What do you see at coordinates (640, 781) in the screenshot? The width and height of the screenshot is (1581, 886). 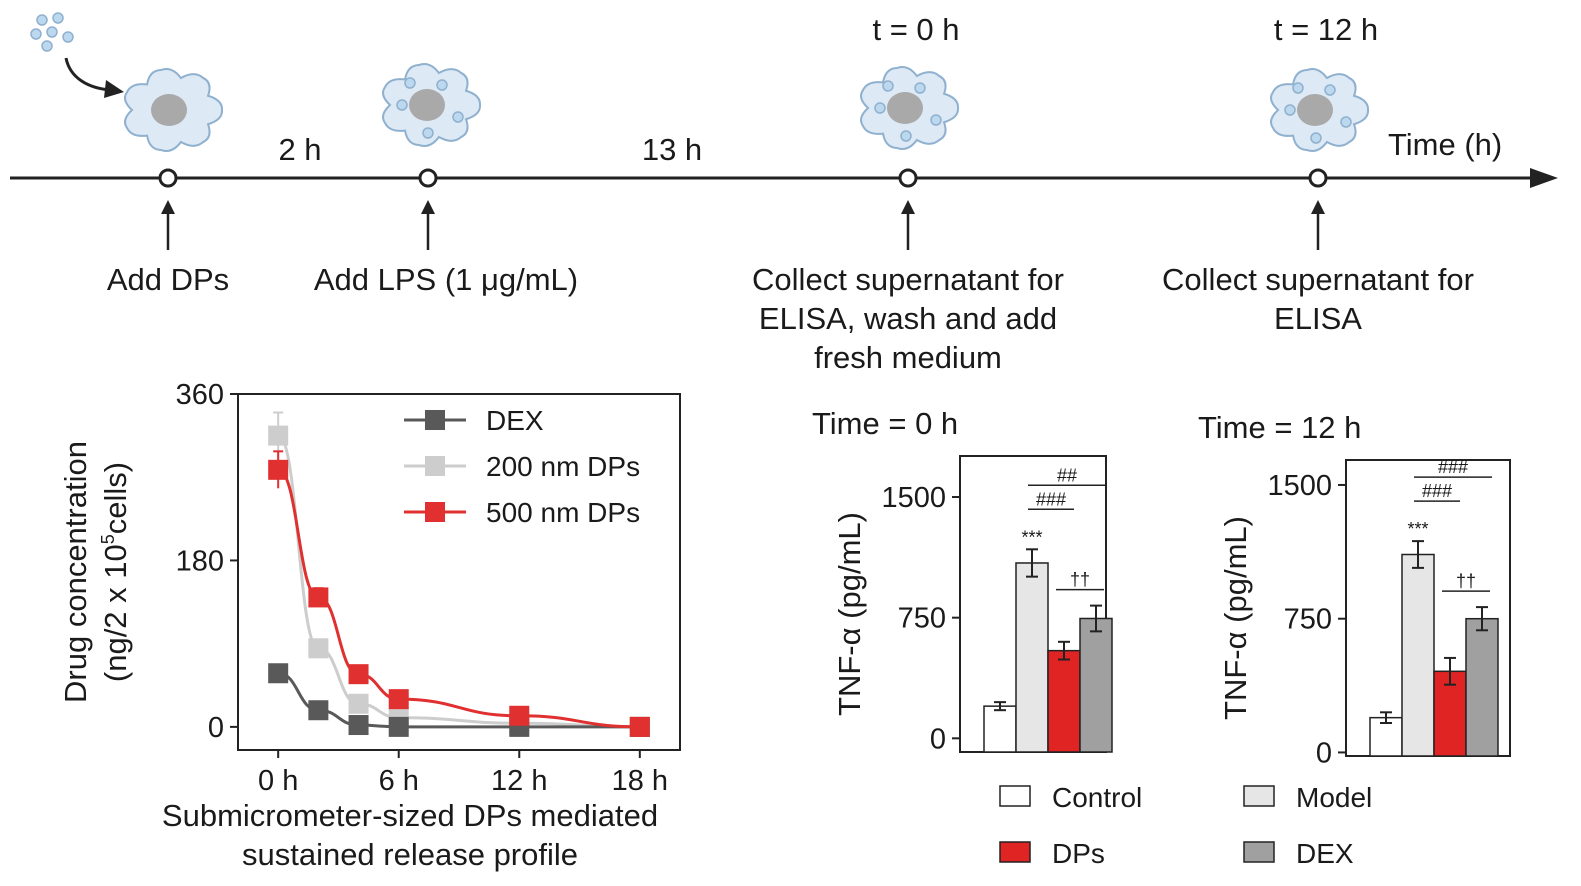 I see `x-tick-label: 18 h` at bounding box center [640, 781].